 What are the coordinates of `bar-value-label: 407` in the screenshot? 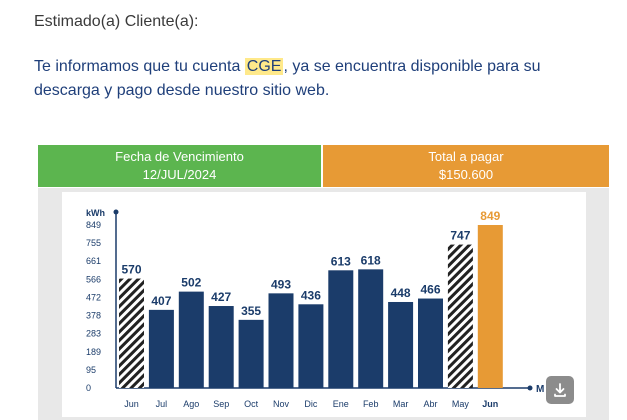 It's located at (161, 301).